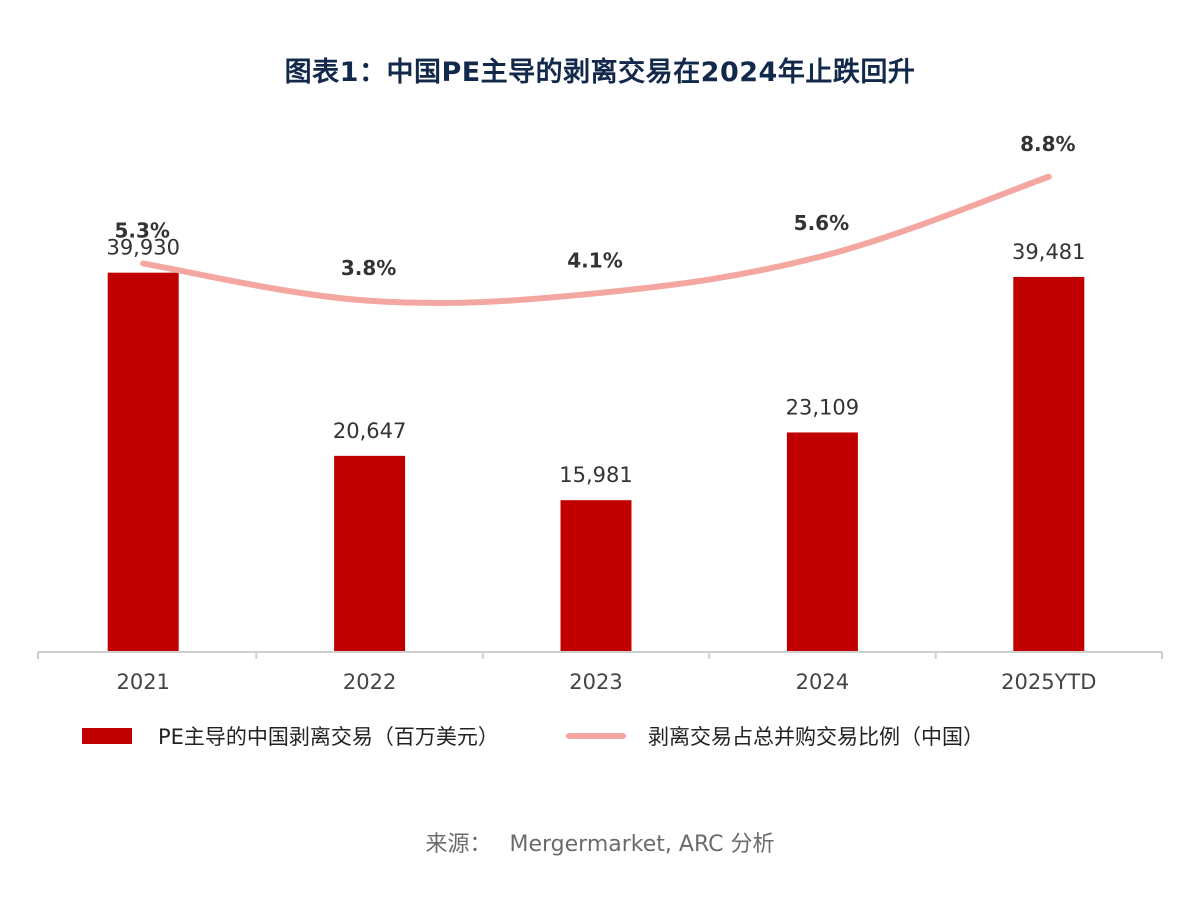  Describe the element at coordinates (142, 248) in the screenshot. I see `bar-value-label-2021: 39,930` at that location.